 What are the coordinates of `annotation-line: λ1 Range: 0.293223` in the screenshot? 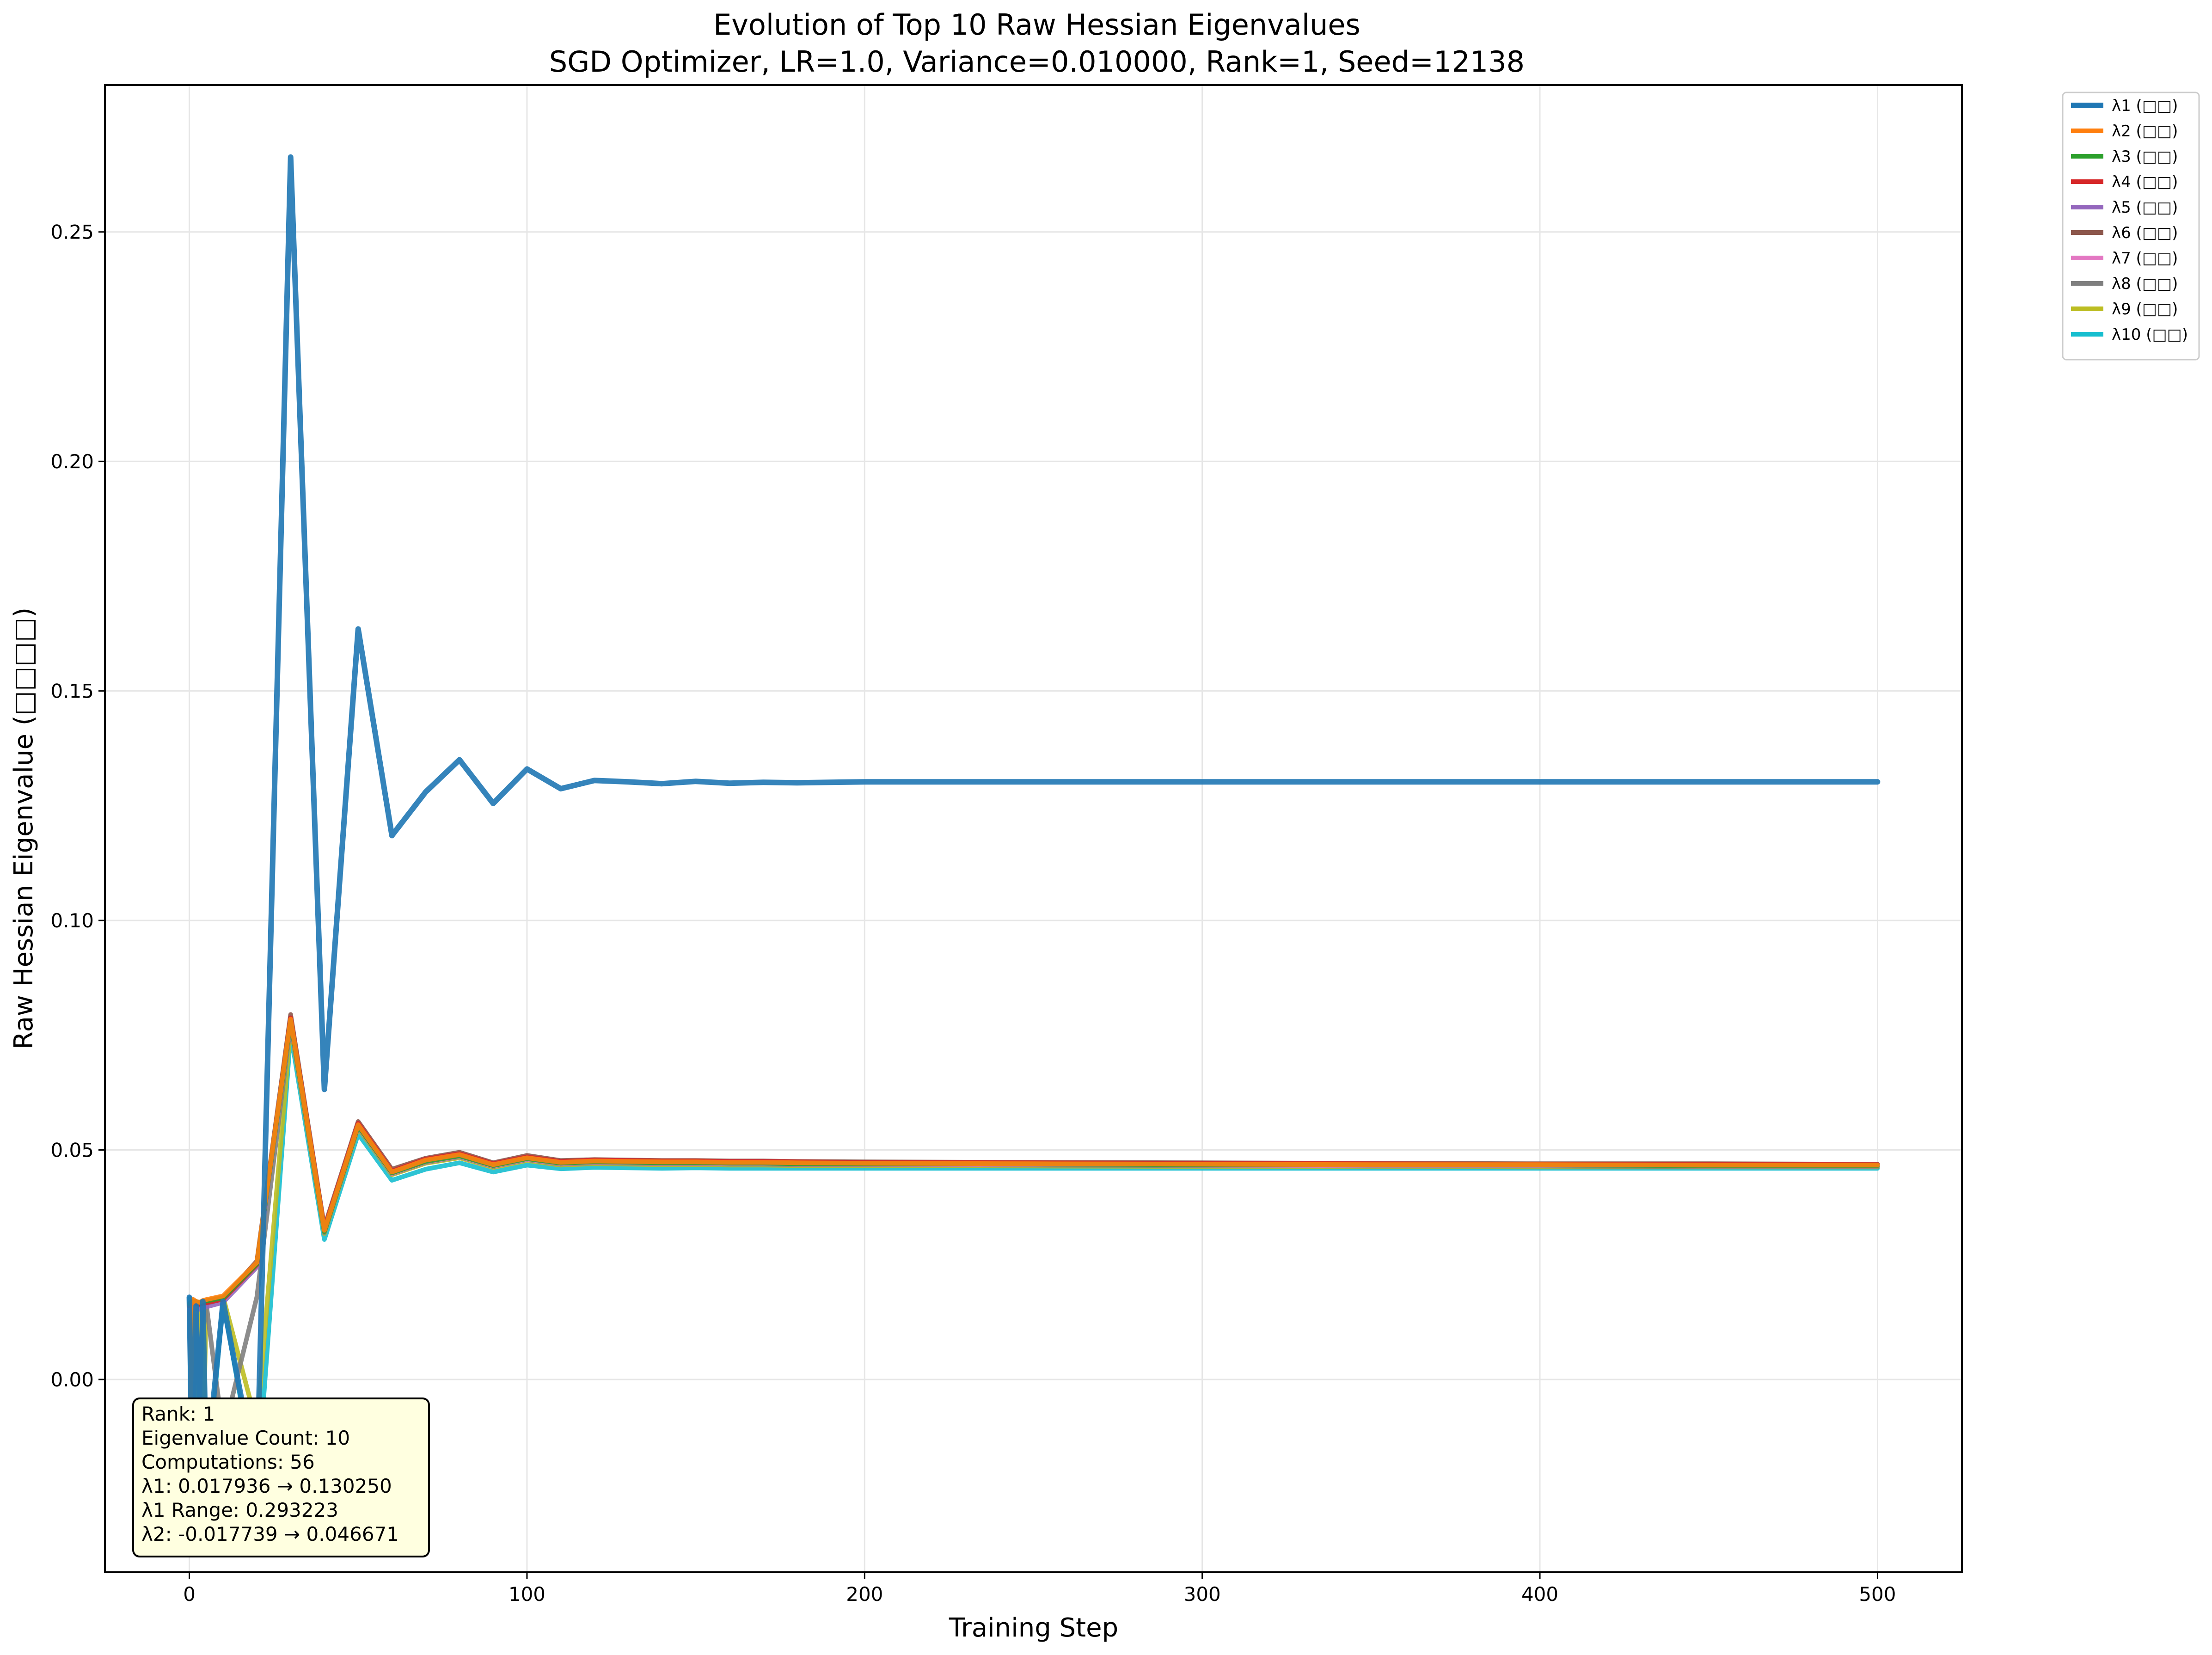 It's located at (239, 1510).